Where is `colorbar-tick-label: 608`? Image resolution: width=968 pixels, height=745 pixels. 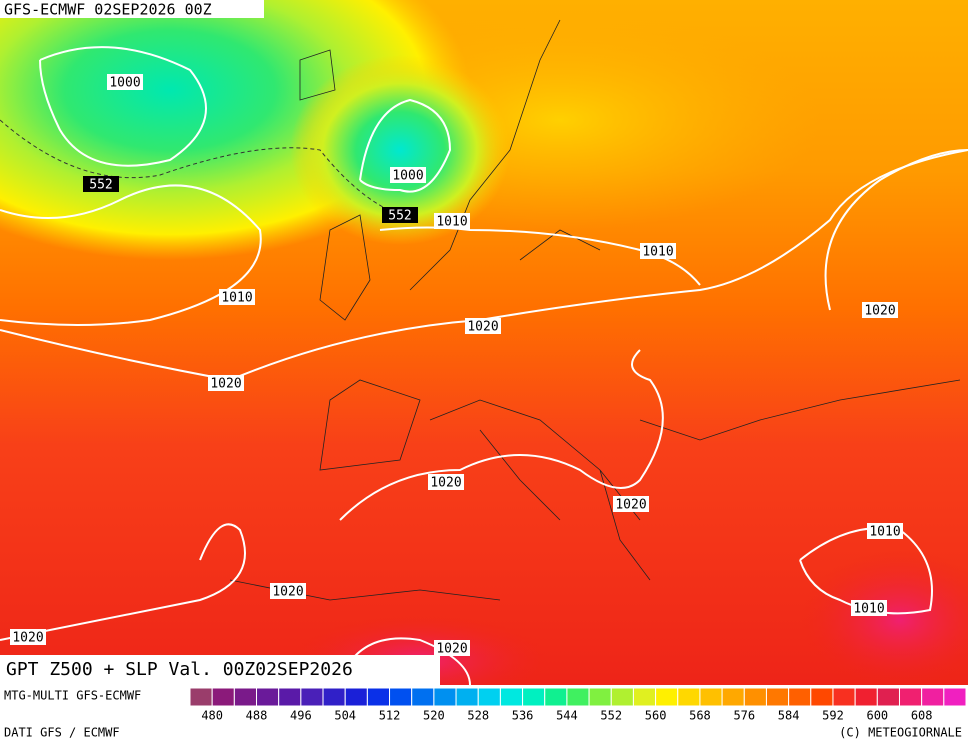 colorbar-tick-label: 608 is located at coordinates (922, 716).